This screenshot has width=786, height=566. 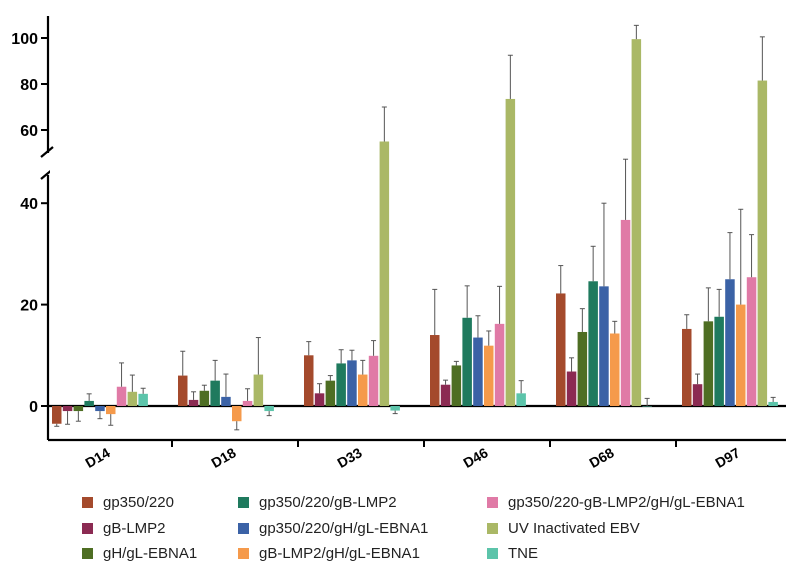 I want to click on x-tick-label: D46, so click(x=475, y=457).